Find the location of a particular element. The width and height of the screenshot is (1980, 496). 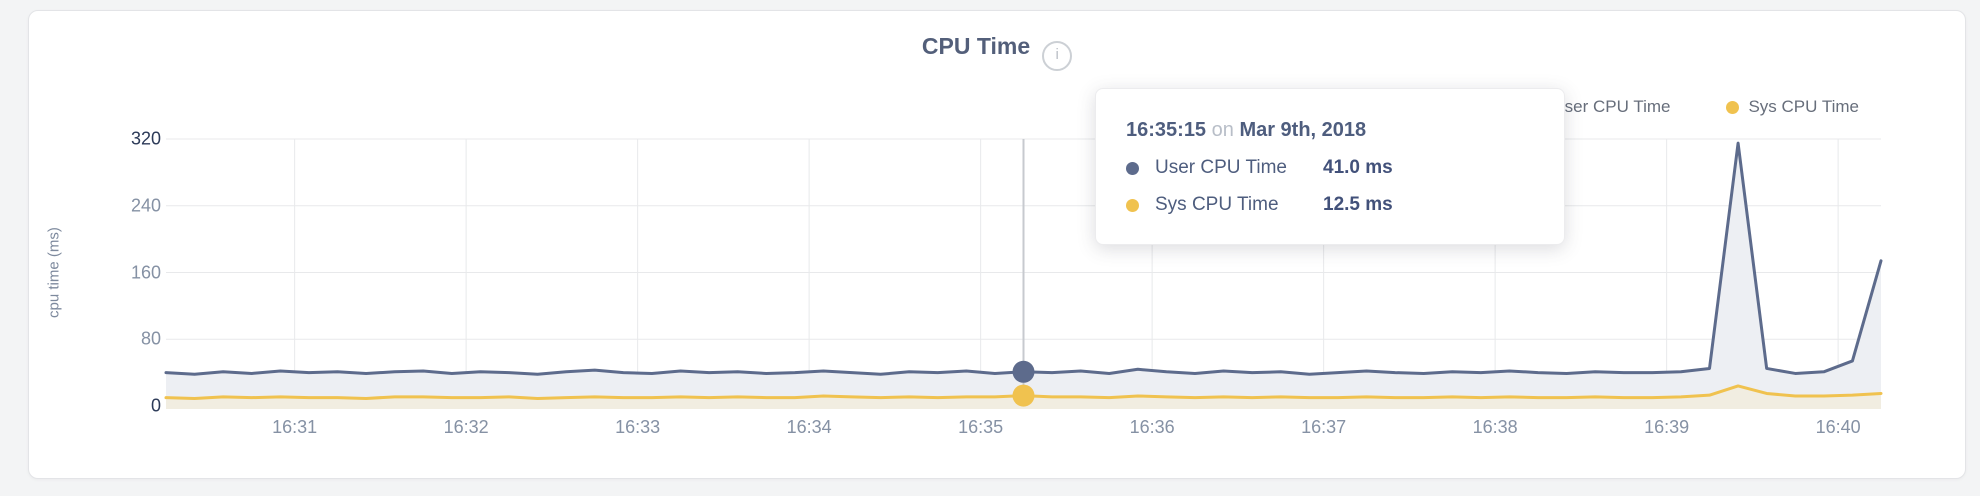

y-tick-label: 80 is located at coordinates (150, 338).